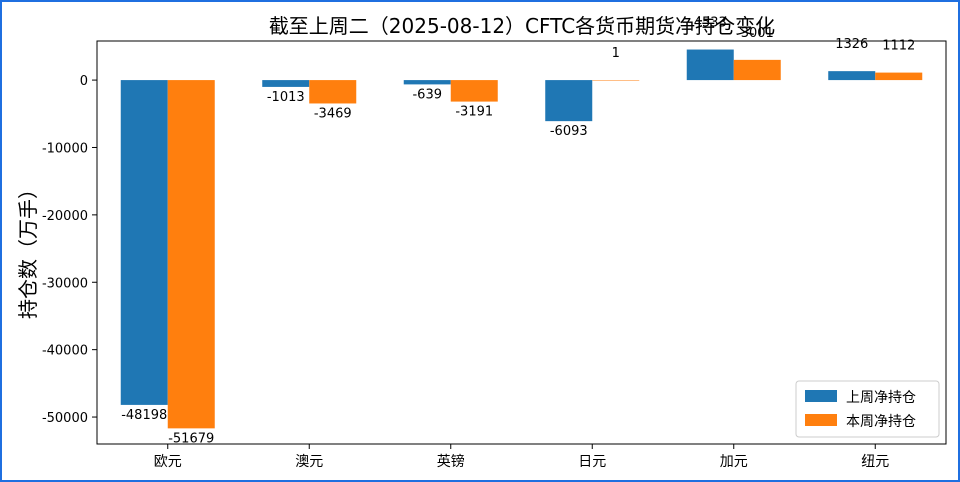  Describe the element at coordinates (168, 462) in the screenshot. I see `x-tick-label: 欧元` at that location.